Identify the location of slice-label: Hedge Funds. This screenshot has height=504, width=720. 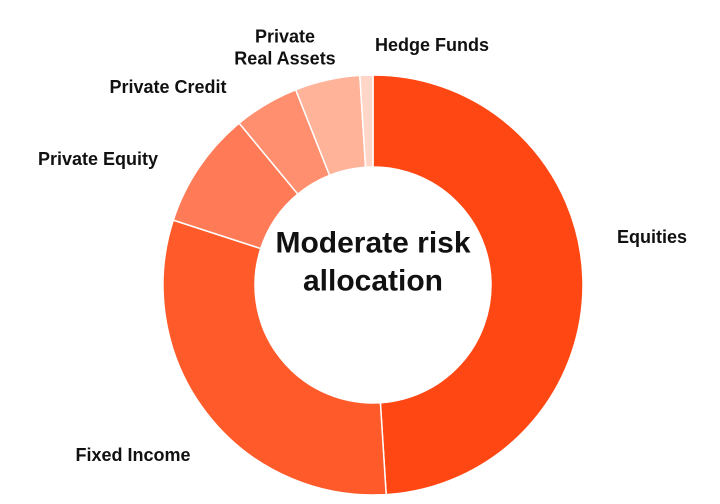
(432, 45).